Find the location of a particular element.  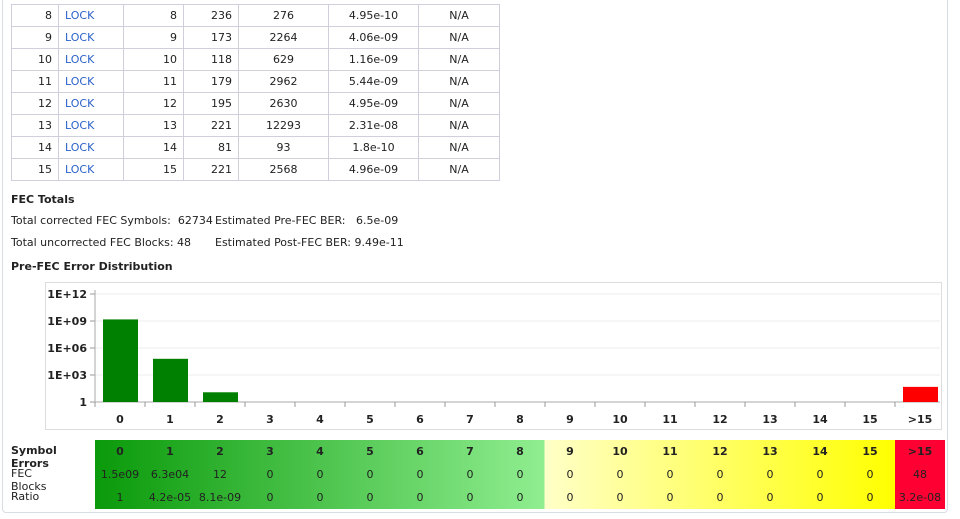

pre-ber-value: 6.5e-09 is located at coordinates (377, 220).